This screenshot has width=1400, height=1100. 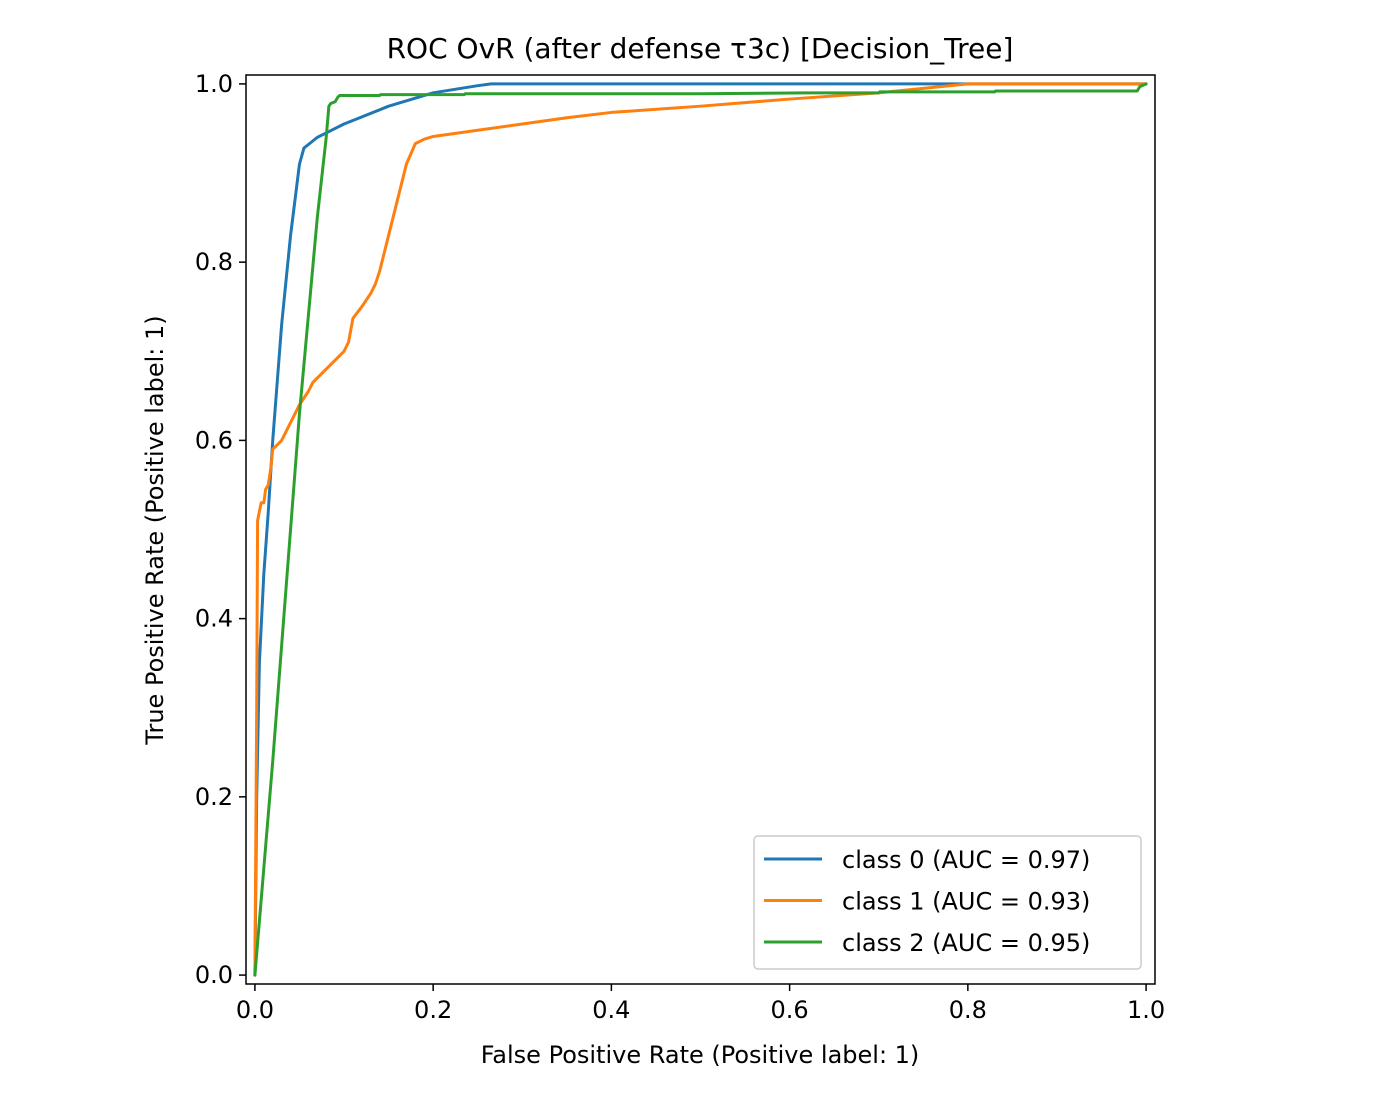 I want to click on legend-label-class-2: class 2 (AUC = 0.95), so click(x=966, y=943).